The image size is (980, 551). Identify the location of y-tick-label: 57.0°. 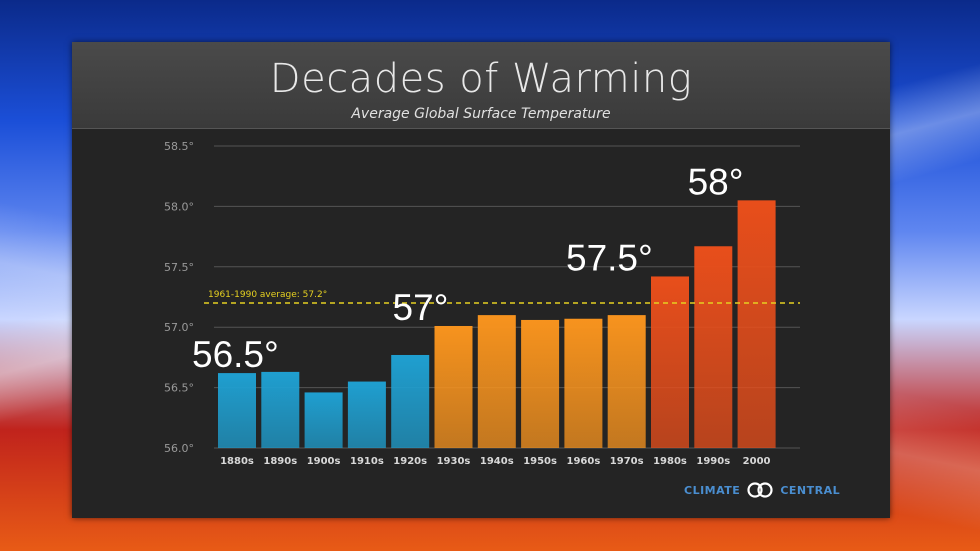
(179, 327).